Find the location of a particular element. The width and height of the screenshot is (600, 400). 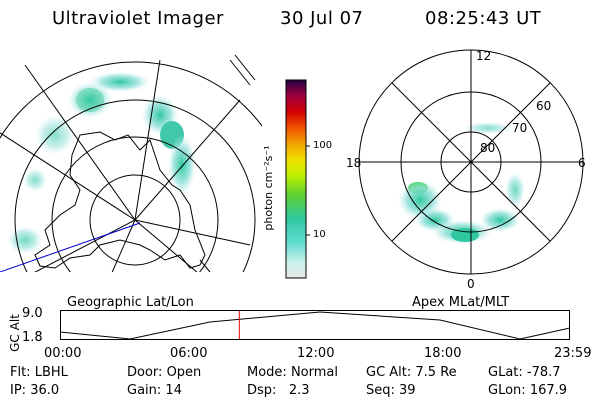

timeline-xtick-1: 06:00 is located at coordinates (189, 353).